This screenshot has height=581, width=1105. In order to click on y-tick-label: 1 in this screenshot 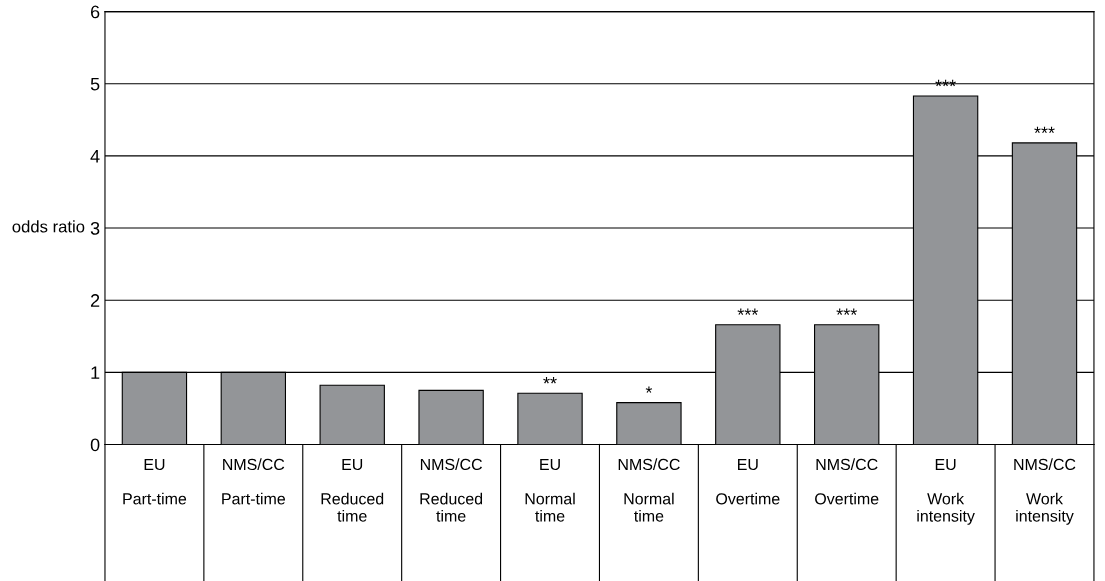, I will do `click(95, 372)`.